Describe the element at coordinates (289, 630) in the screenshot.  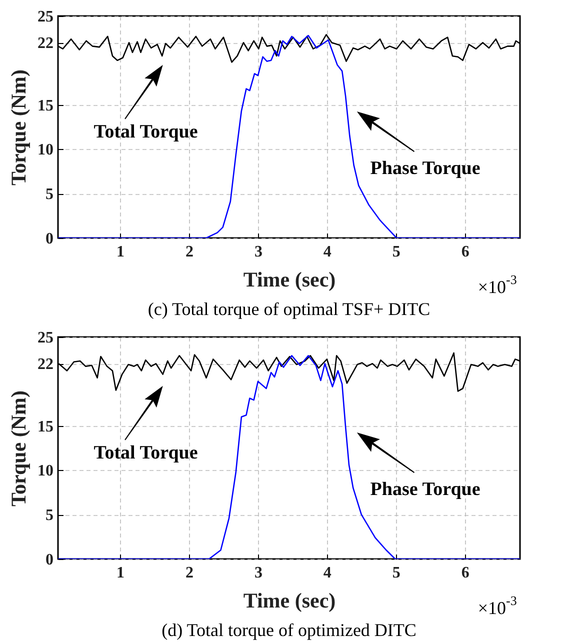
I see `text: (d) Total torque of optimized DITC` at that location.